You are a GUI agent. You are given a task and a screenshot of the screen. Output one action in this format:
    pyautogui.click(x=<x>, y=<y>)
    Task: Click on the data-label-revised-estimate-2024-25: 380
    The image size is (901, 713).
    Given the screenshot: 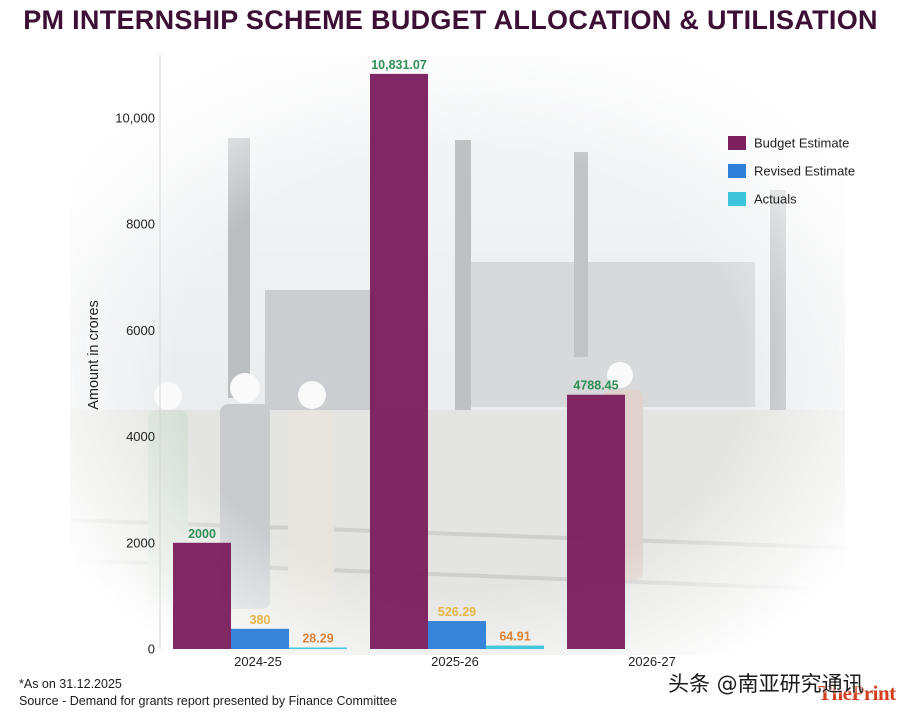 What is the action you would take?
    pyautogui.click(x=260, y=620)
    